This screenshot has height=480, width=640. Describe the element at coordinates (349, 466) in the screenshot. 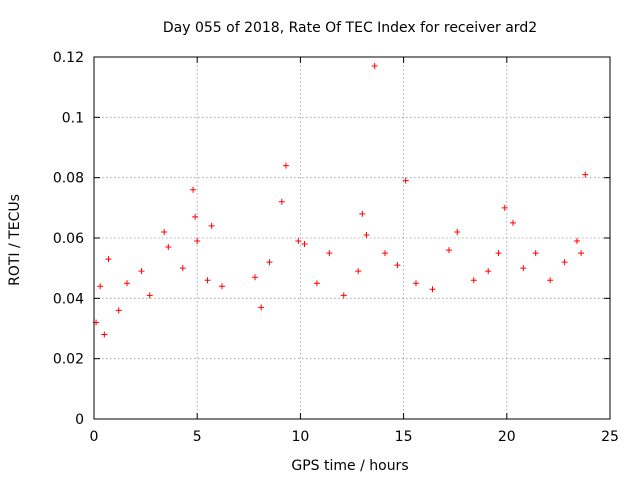

I see `x-axis-label: GPS time / hours` at that location.